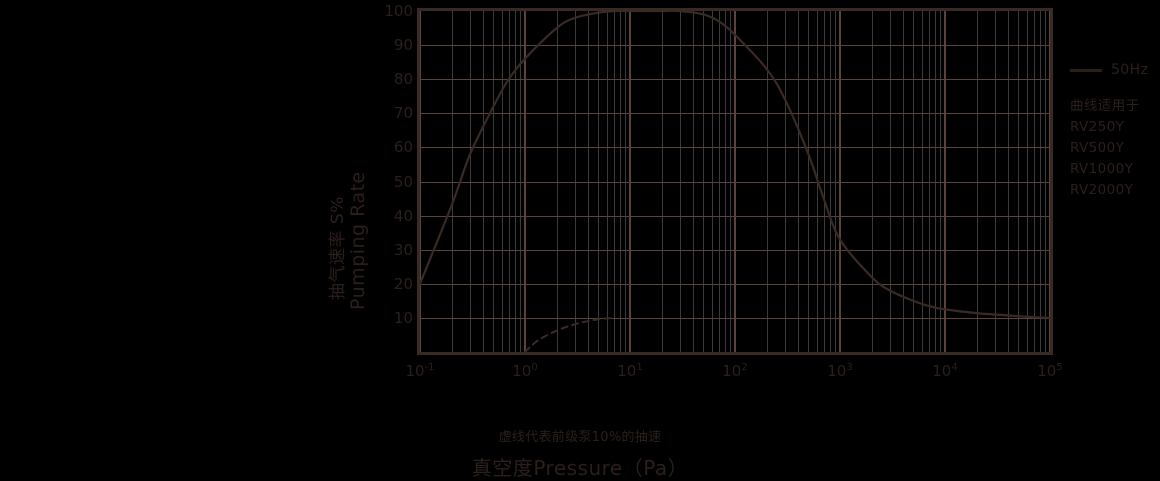  What do you see at coordinates (1097, 127) in the screenshot?
I see `legend-model-0: RV250Y` at bounding box center [1097, 127].